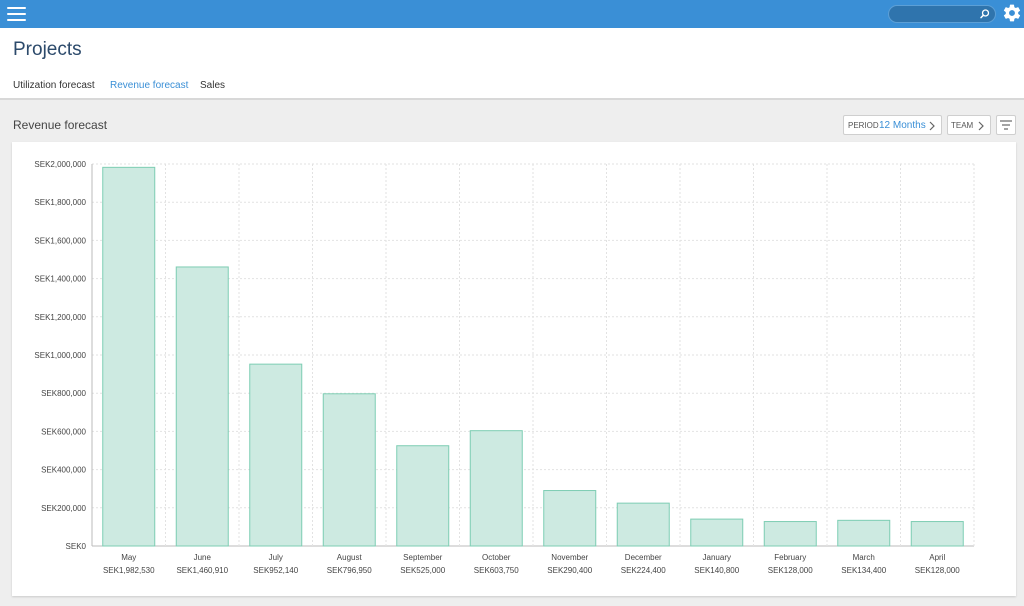 The height and width of the screenshot is (606, 1024). I want to click on bar-value-label: SEK134,400, so click(863, 570).